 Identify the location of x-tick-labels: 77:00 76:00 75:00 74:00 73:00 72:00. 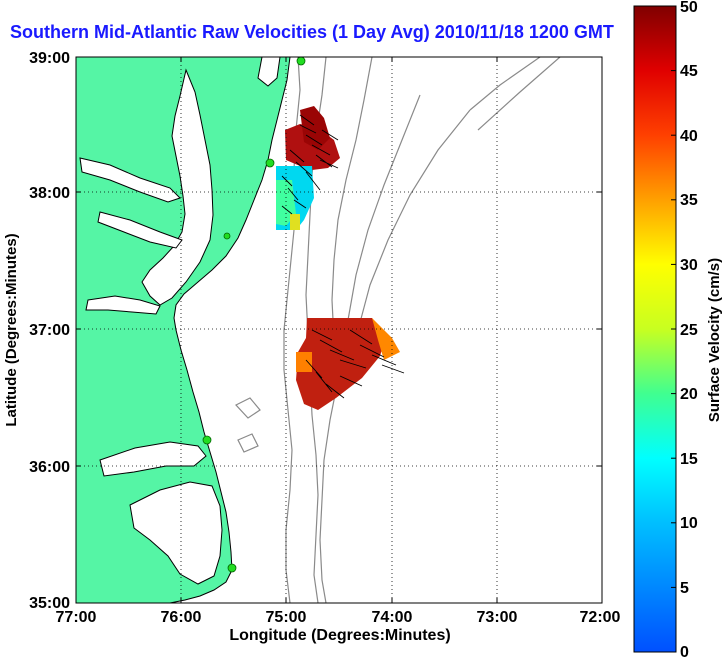
(338, 617).